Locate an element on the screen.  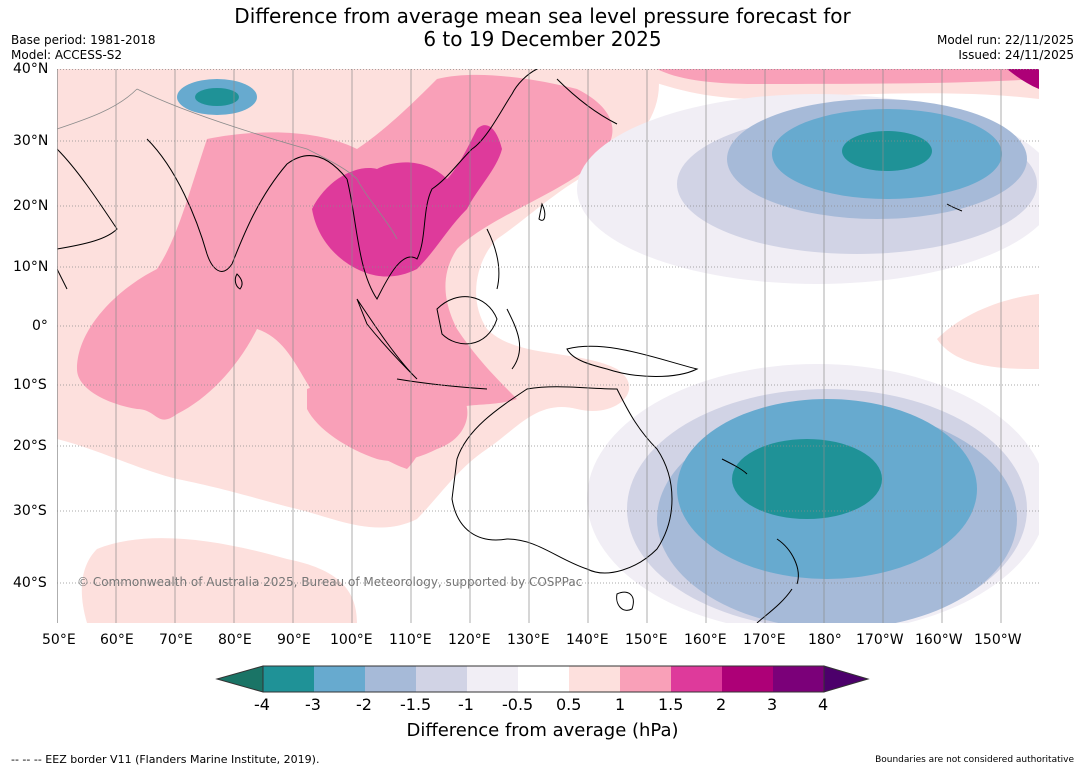
coast-philippines is located at coordinates (493, 259).